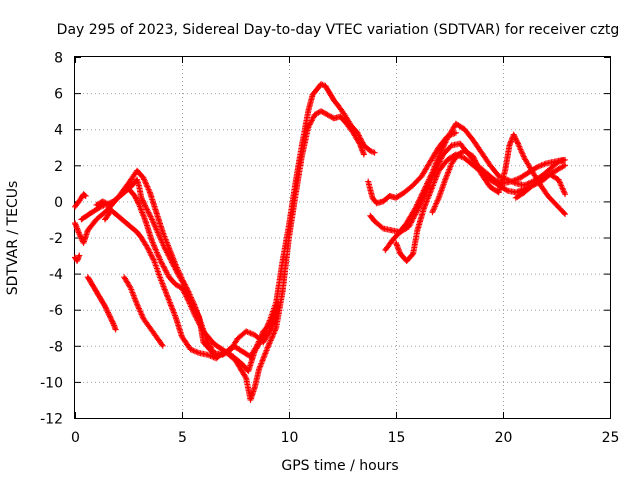  I want to click on y-tick-label: 8, so click(58, 59).